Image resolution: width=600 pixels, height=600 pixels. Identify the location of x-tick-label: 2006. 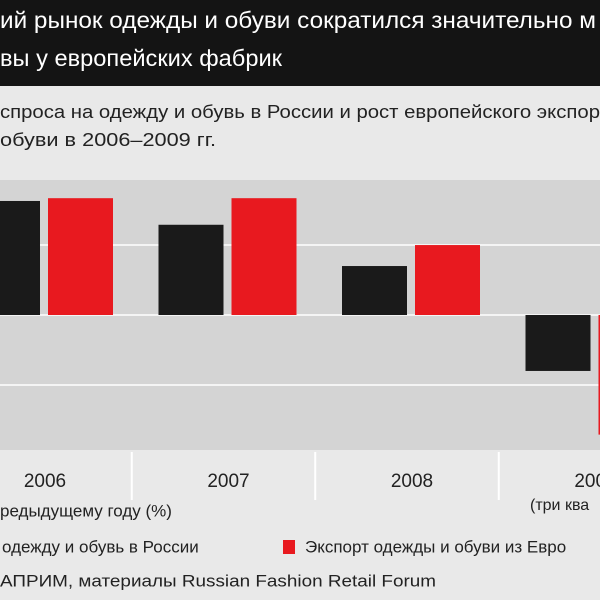
(45, 481).